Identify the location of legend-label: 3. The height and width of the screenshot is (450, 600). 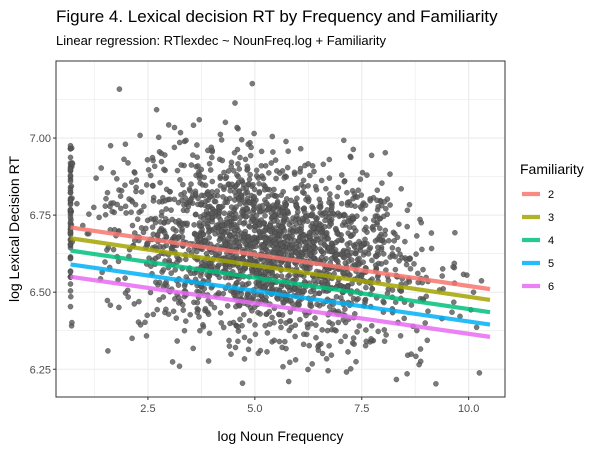
(551, 218).